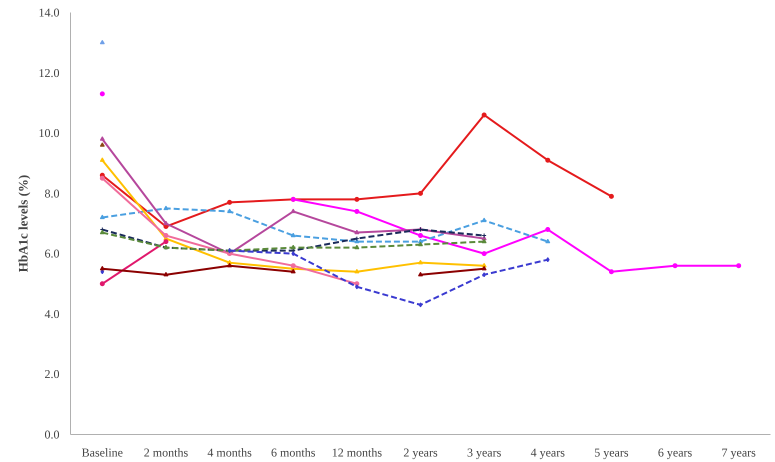 The height and width of the screenshot is (462, 775). I want to click on y-axis-title: HbA1c levels (%), so click(23, 223).